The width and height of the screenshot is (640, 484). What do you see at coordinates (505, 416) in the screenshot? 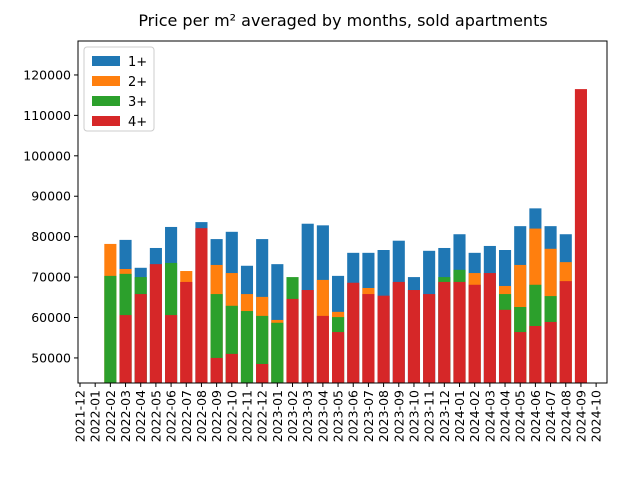
I see `x-tick-label: 2024-04` at bounding box center [505, 416].